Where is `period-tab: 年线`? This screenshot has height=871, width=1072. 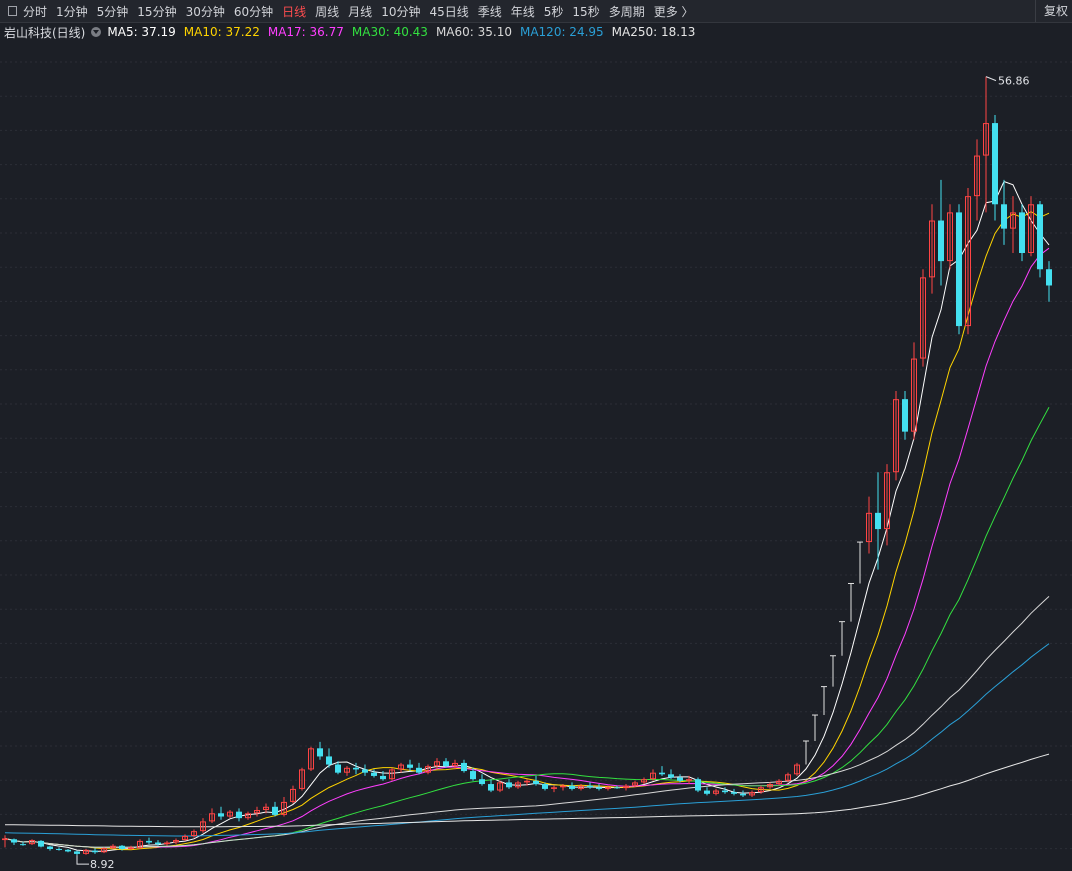
period-tab: 年线 is located at coordinates (522, 11).